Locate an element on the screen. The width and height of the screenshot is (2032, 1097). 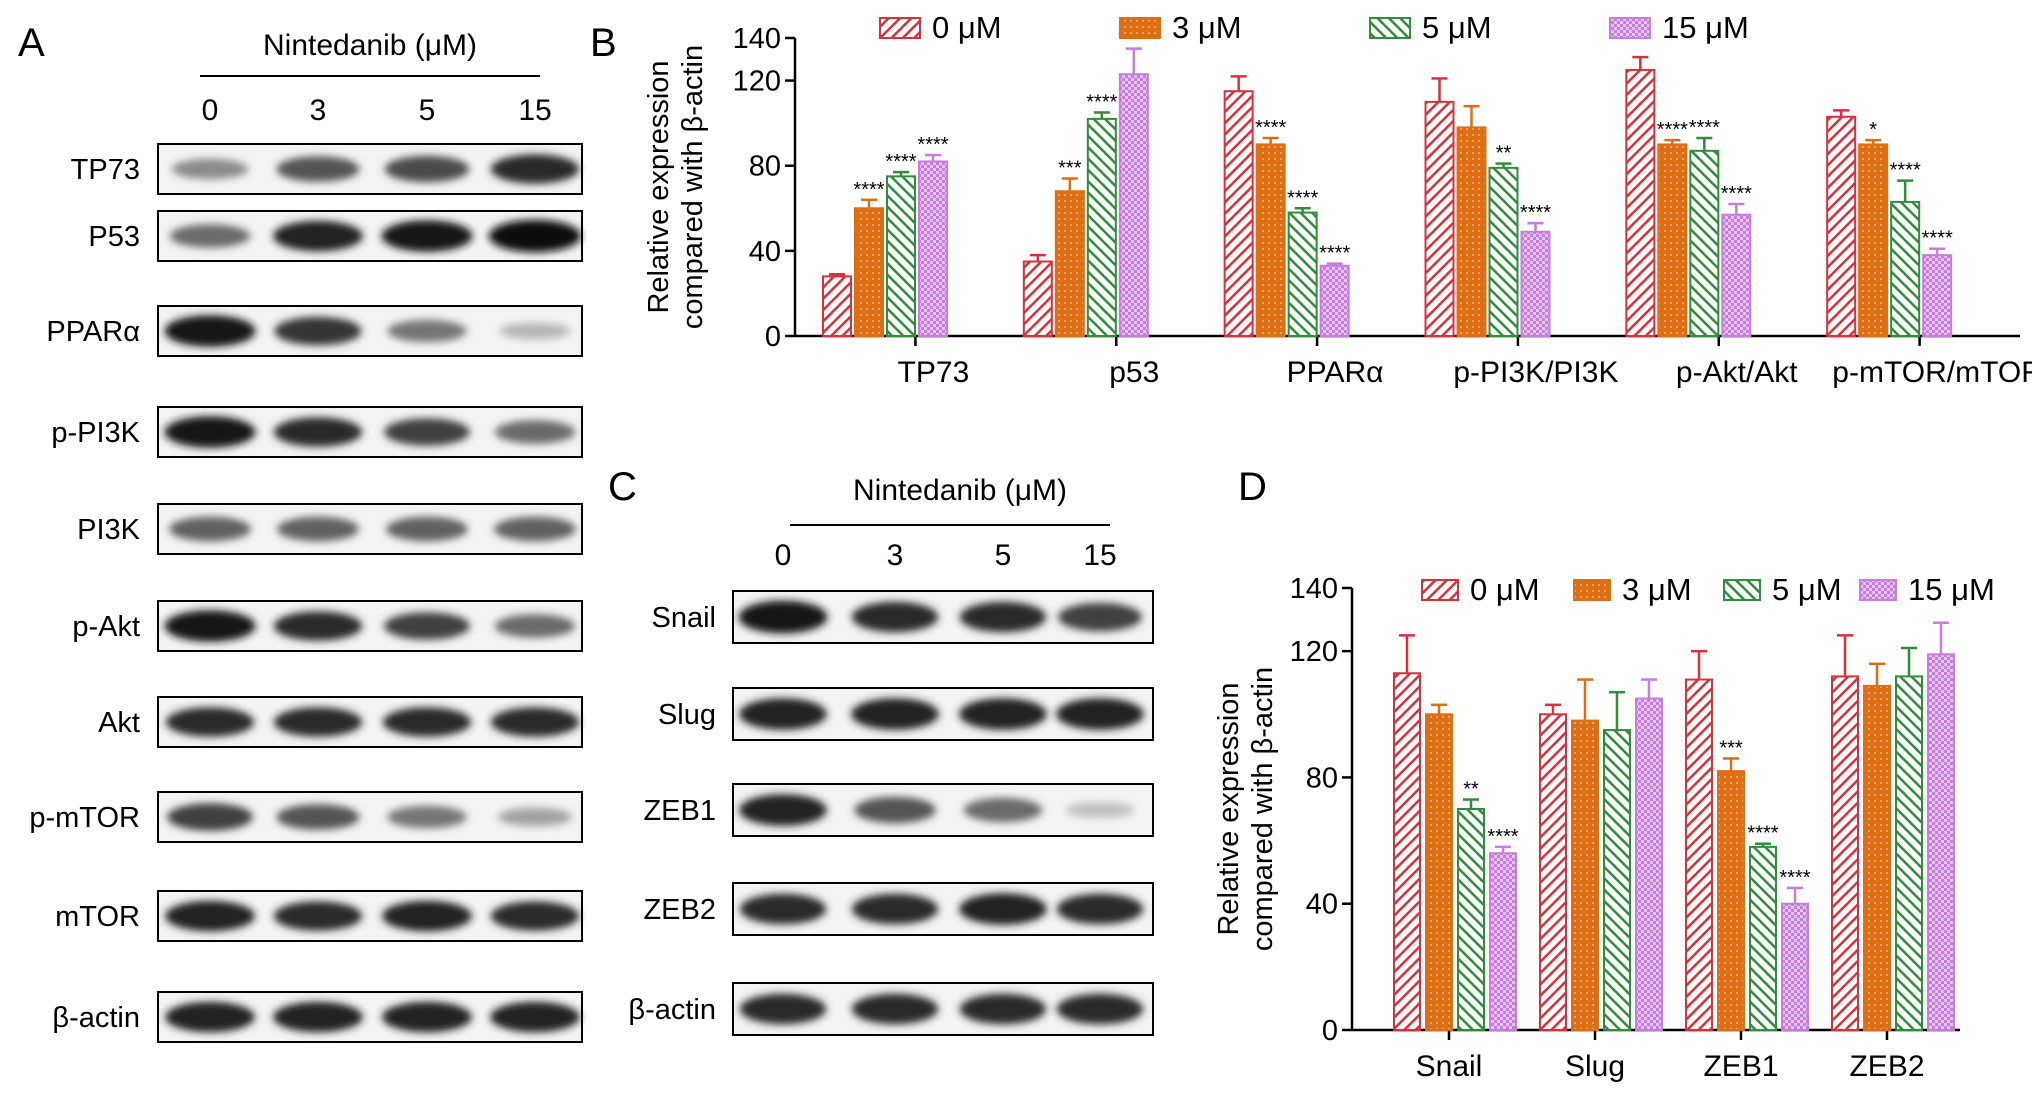
blot-row-2: PPARα is located at coordinates (314, 331).